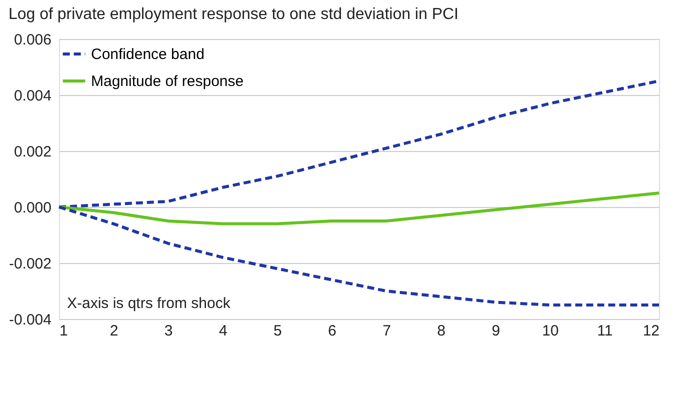  I want to click on x-tick-label: 4, so click(223, 331).